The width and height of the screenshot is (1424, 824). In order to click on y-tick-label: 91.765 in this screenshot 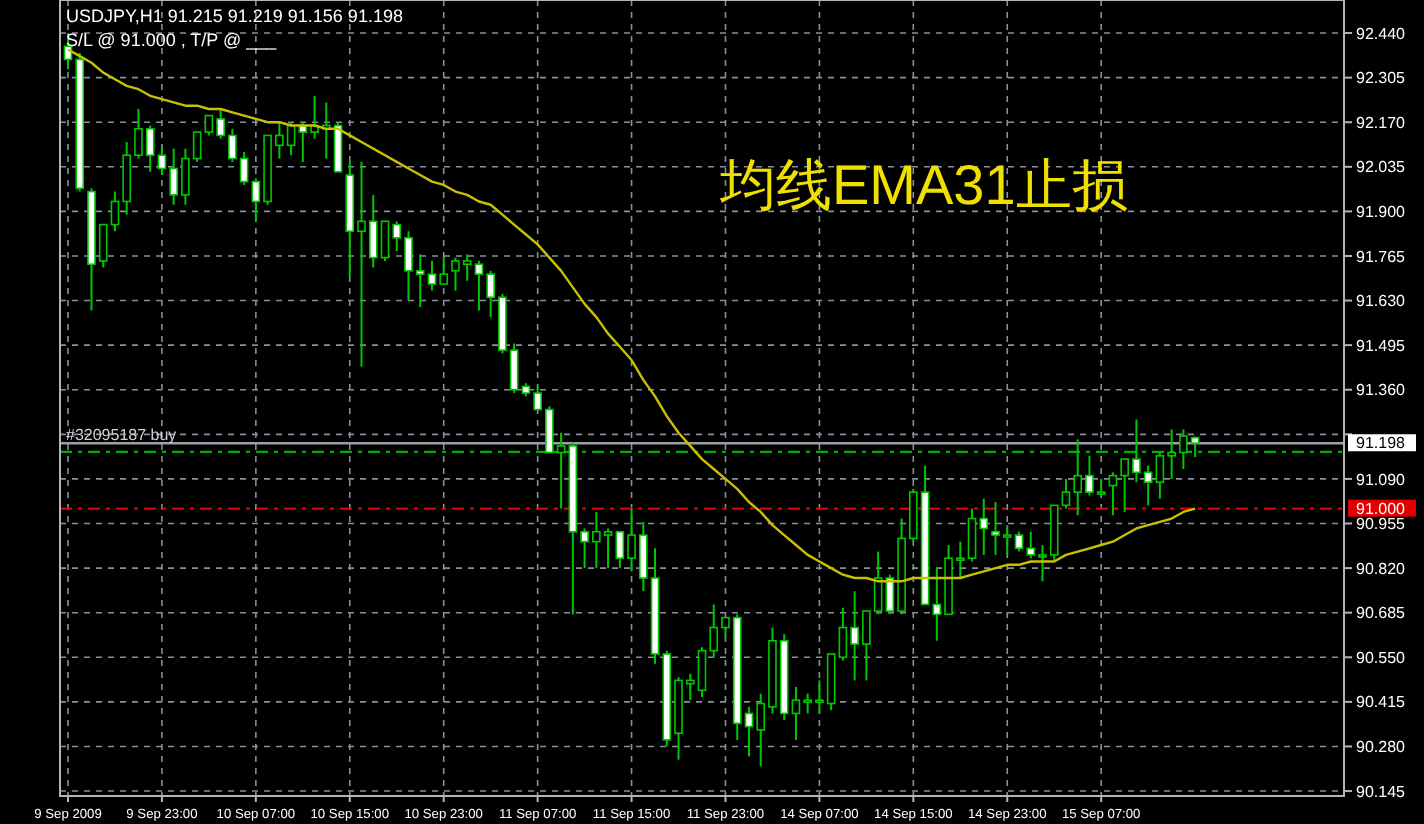, I will do `click(1381, 256)`.